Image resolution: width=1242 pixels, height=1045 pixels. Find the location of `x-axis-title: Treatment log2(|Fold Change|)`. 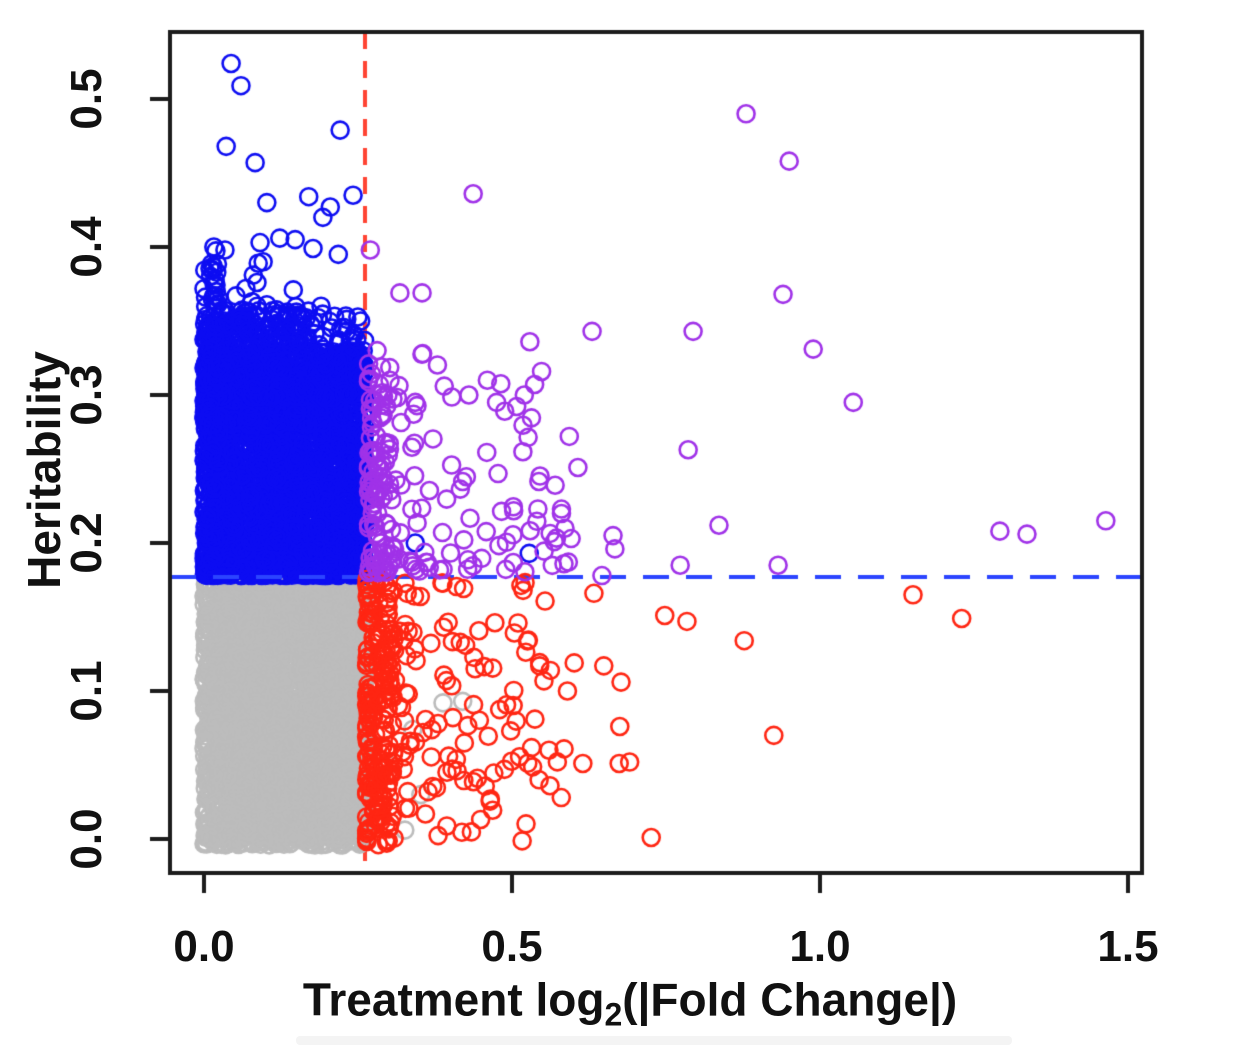

x-axis-title: Treatment log2(|Fold Change|) is located at coordinates (630, 1003).